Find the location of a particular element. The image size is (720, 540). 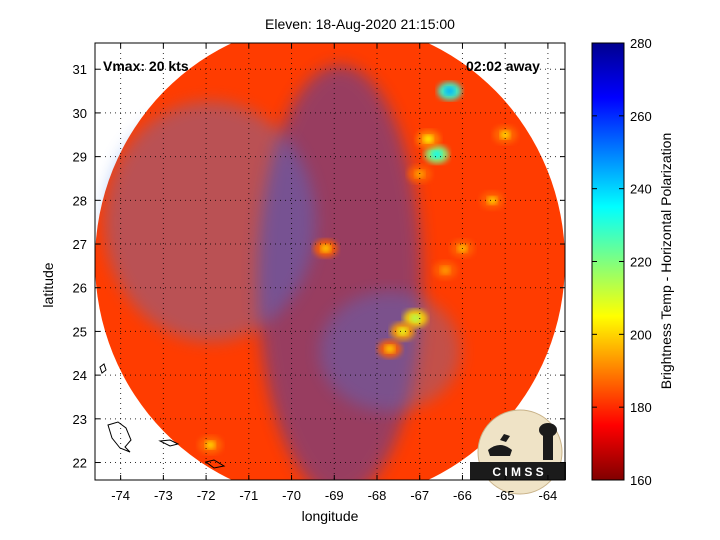

logo-text: C I M S S is located at coordinates (517, 472).